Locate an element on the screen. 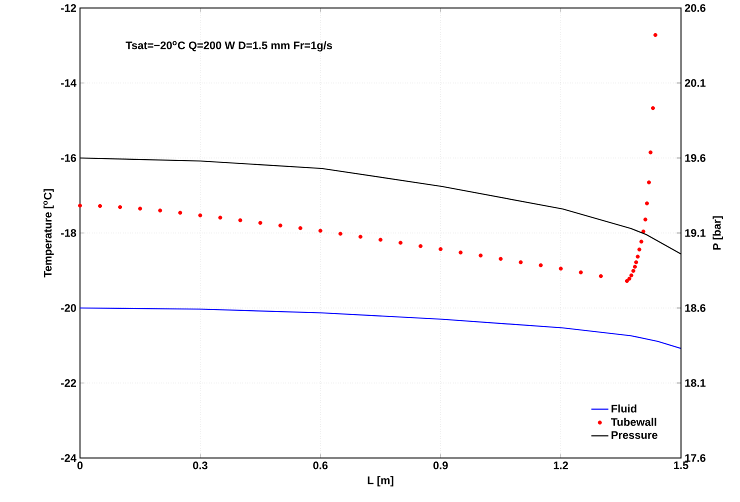 The image size is (740, 502). x-tick-label: 0.9 is located at coordinates (440, 466).